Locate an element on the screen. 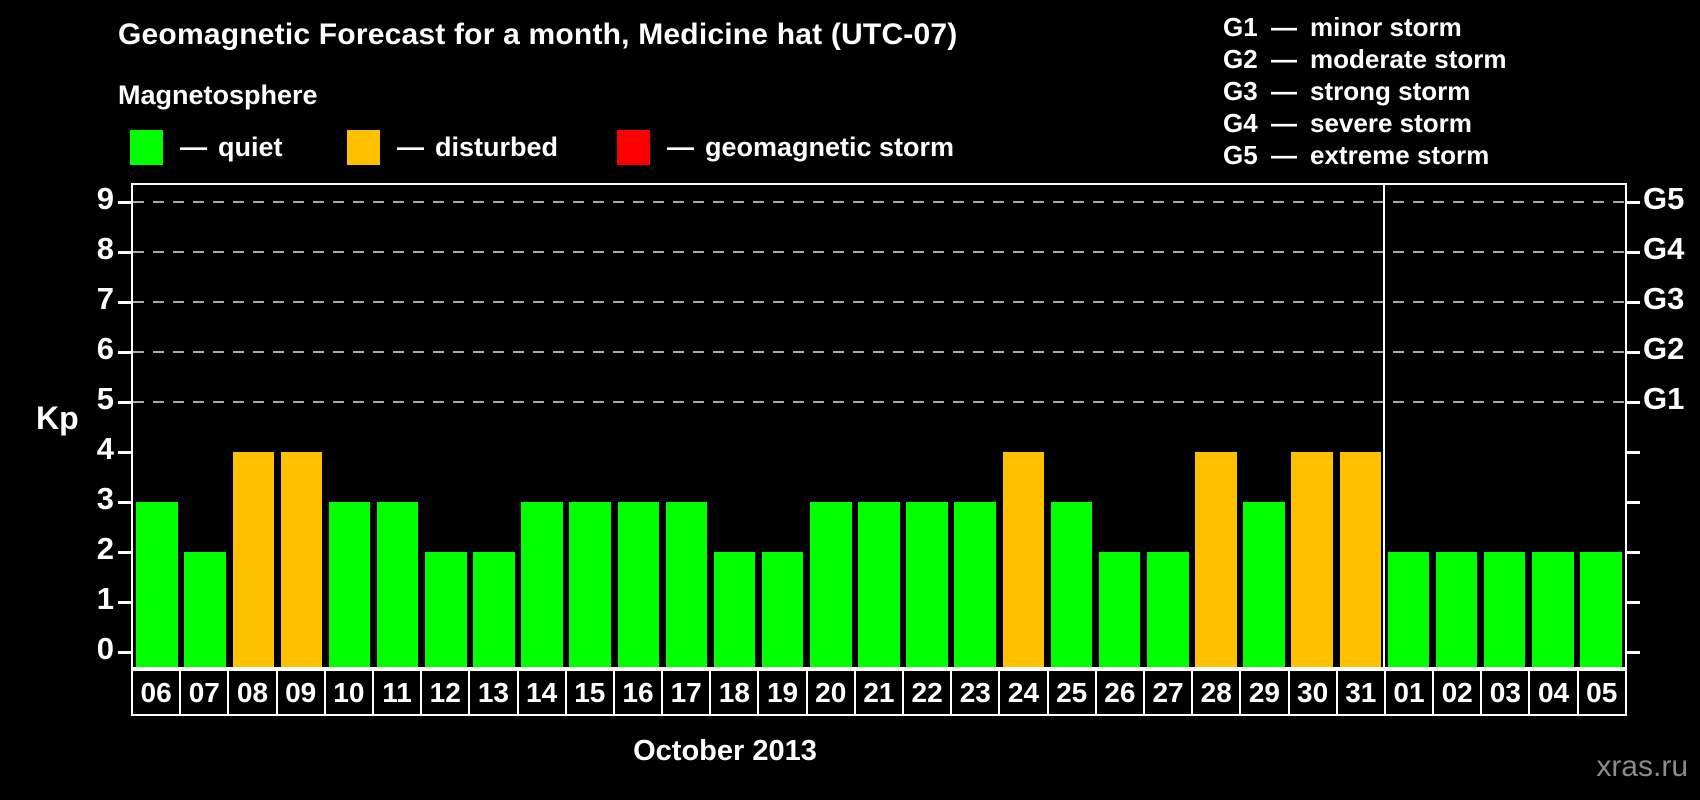 This screenshot has height=800, width=1700. y-tick-label: 4 is located at coordinates (105, 448).